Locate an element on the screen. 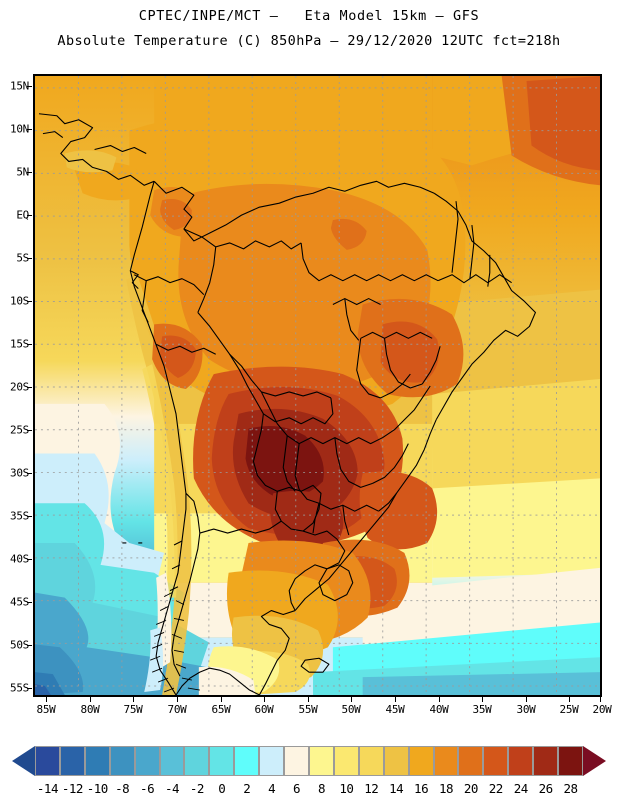 The height and width of the screenshot is (800, 618). y-axis-label-35S: 35S is located at coordinates (19, 516).